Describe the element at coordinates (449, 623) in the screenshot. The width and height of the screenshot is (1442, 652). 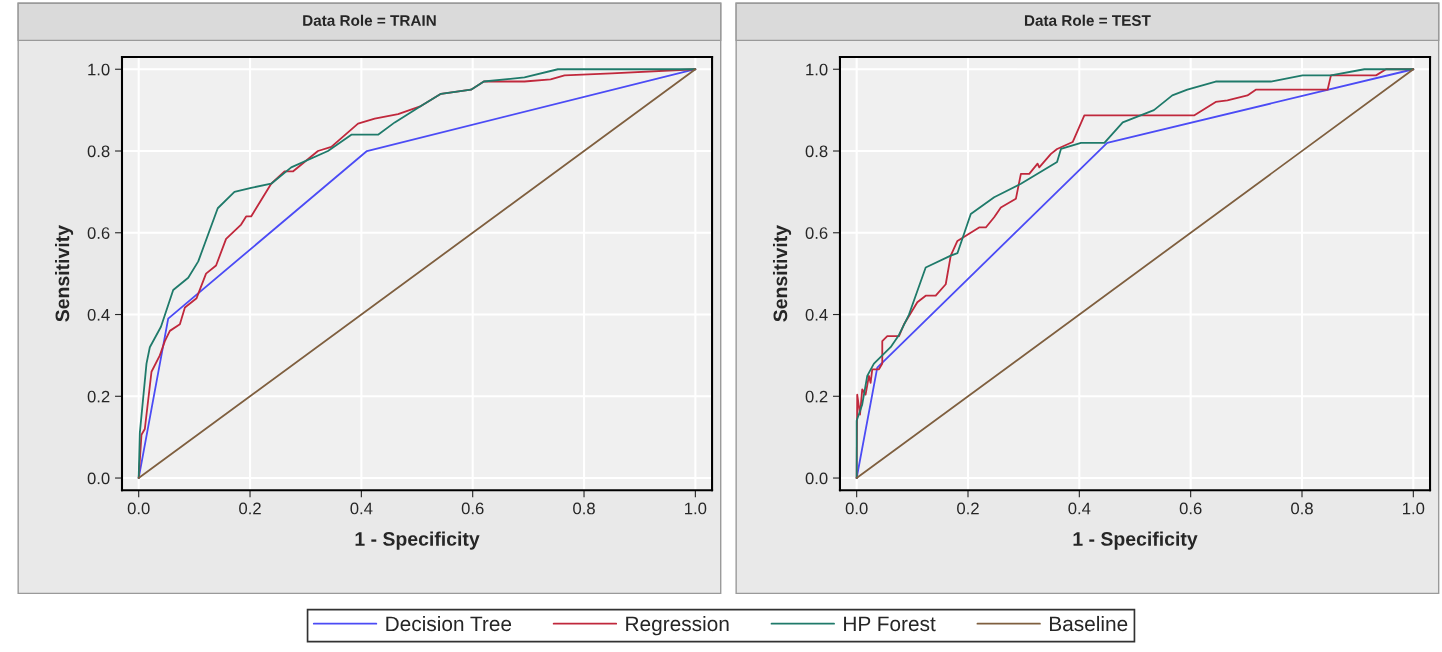
I see `legend-label: Decision Tree` at that location.